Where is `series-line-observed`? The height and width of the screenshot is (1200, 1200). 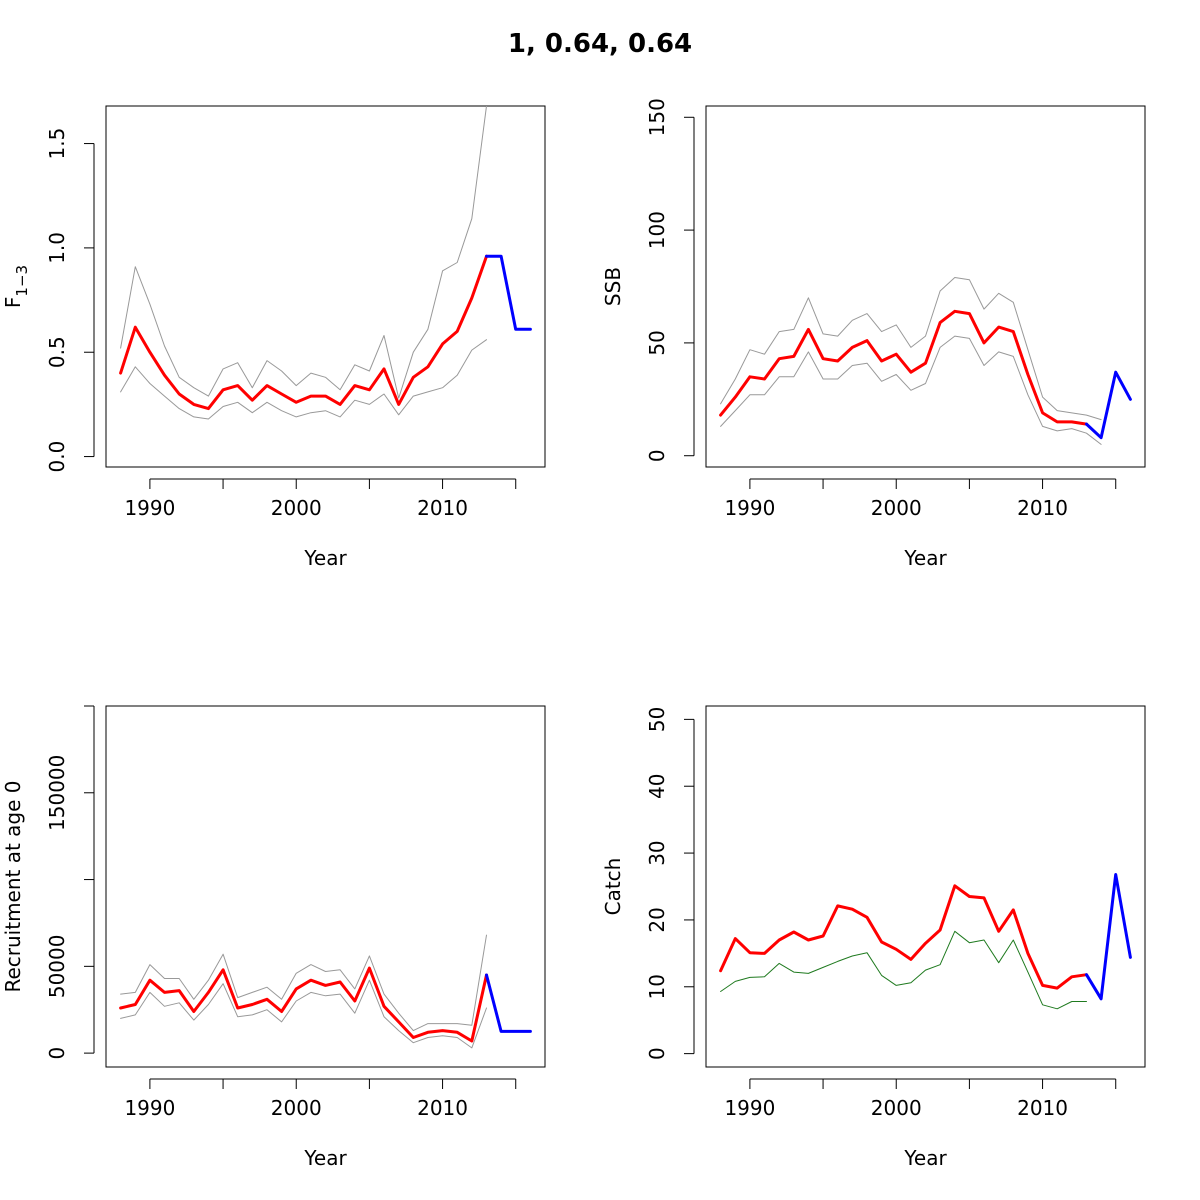 series-line-observed is located at coordinates (903, 970).